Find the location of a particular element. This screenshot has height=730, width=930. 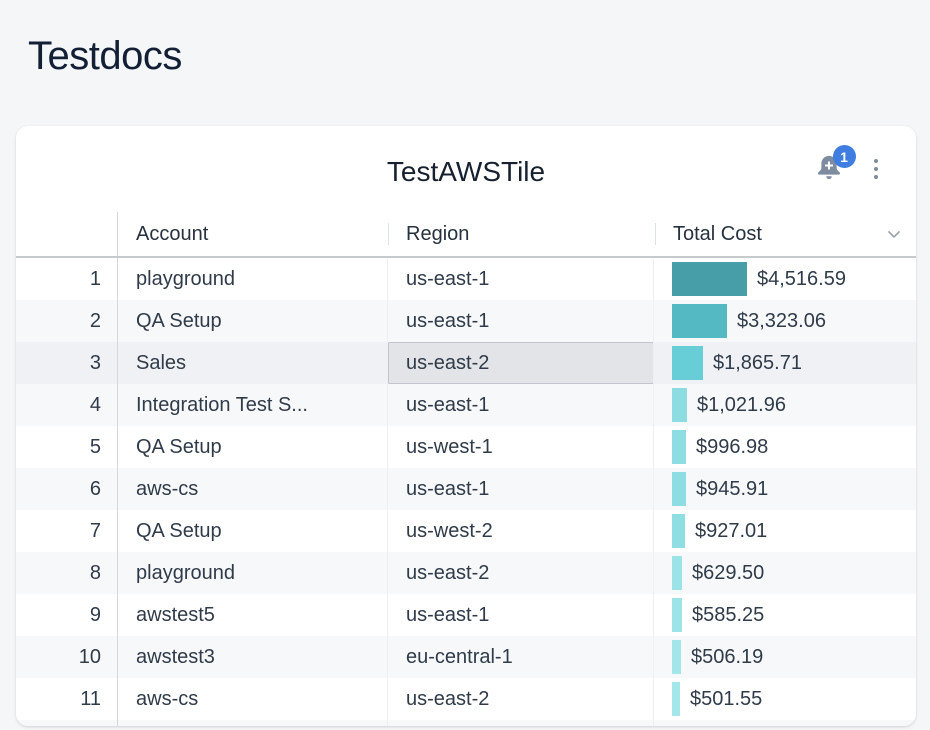

account-cell: awstest3 is located at coordinates (175, 656).